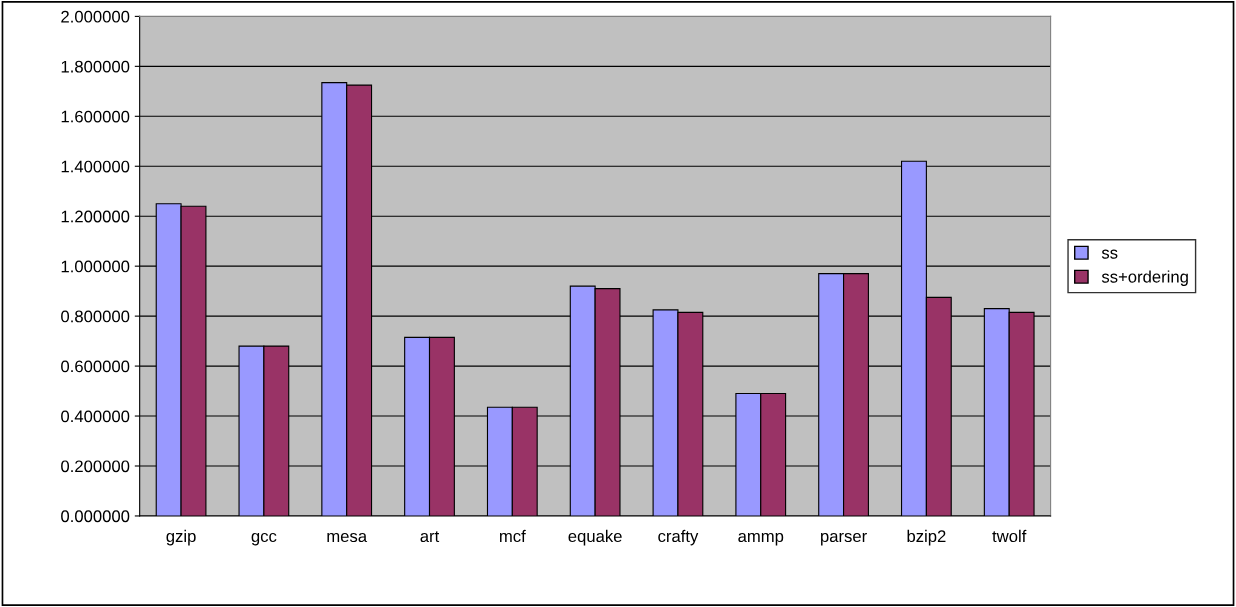 The height and width of the screenshot is (607, 1236). I want to click on x-tick-label: gcc, so click(264, 539).